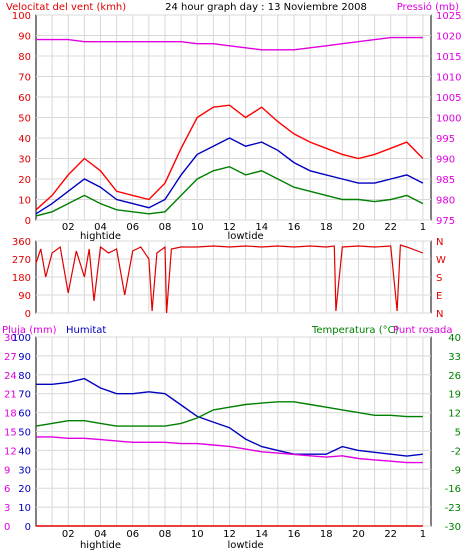  Describe the element at coordinates (244, 227) in the screenshot. I see `wind-hour-ticks: 02 04 06 08 10 12 14 16 18 20 22 1` at that location.